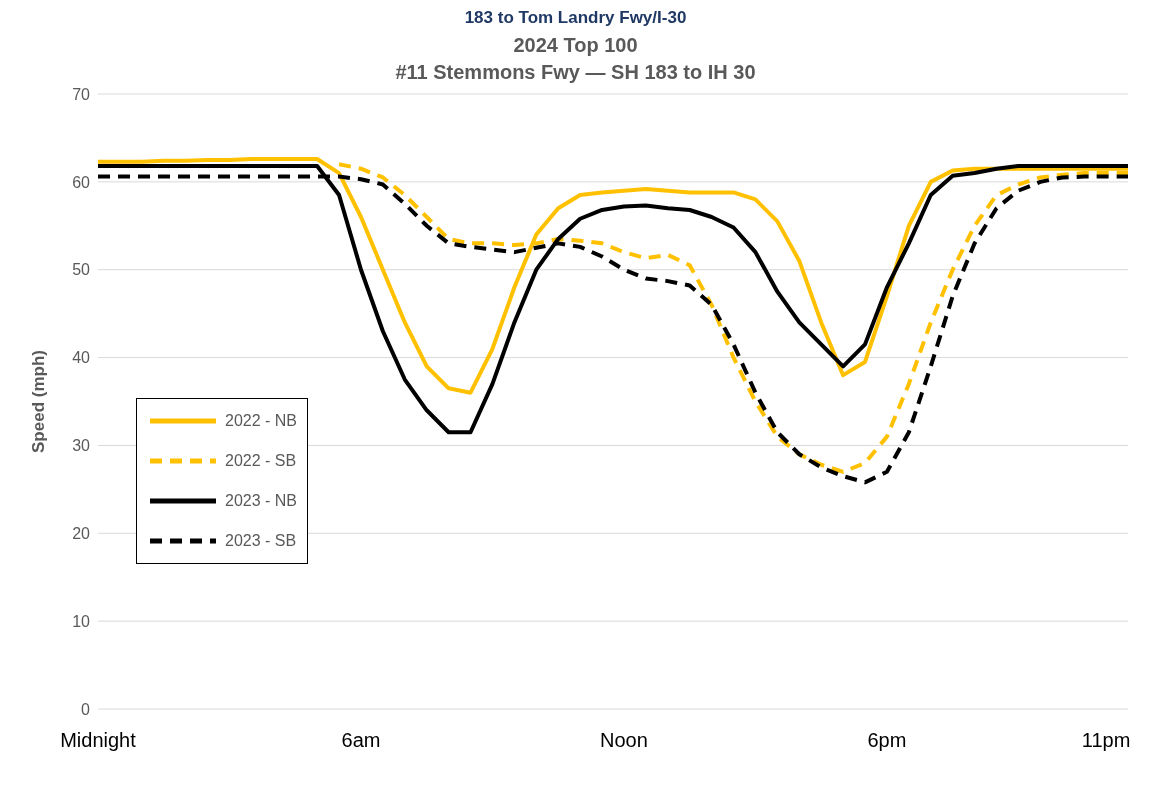  Describe the element at coordinates (575, 72) in the screenshot. I see `chart-subtitle: #11 Stemmons Fwy — SH 183 to IH 30` at that location.